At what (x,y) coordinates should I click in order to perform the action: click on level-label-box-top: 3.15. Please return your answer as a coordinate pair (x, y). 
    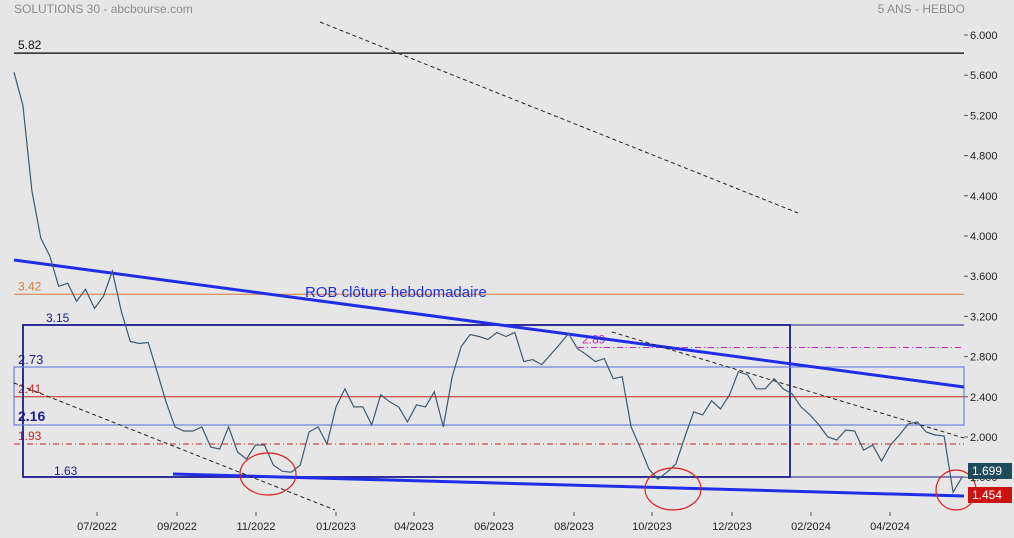
    Looking at the image, I should click on (58, 318).